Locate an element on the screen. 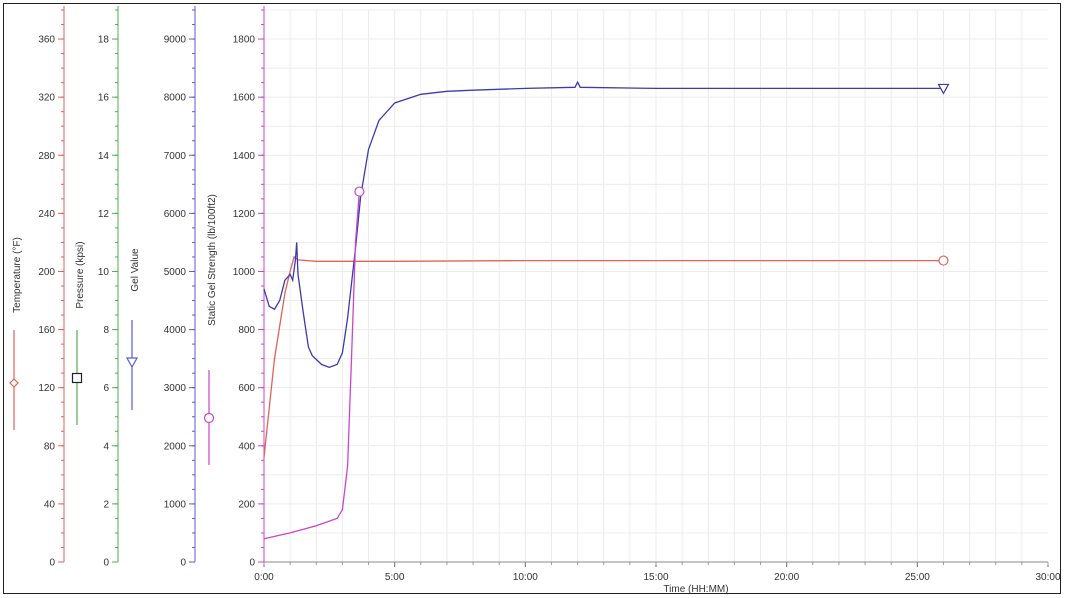  sgs-legend-marker is located at coordinates (209, 418).